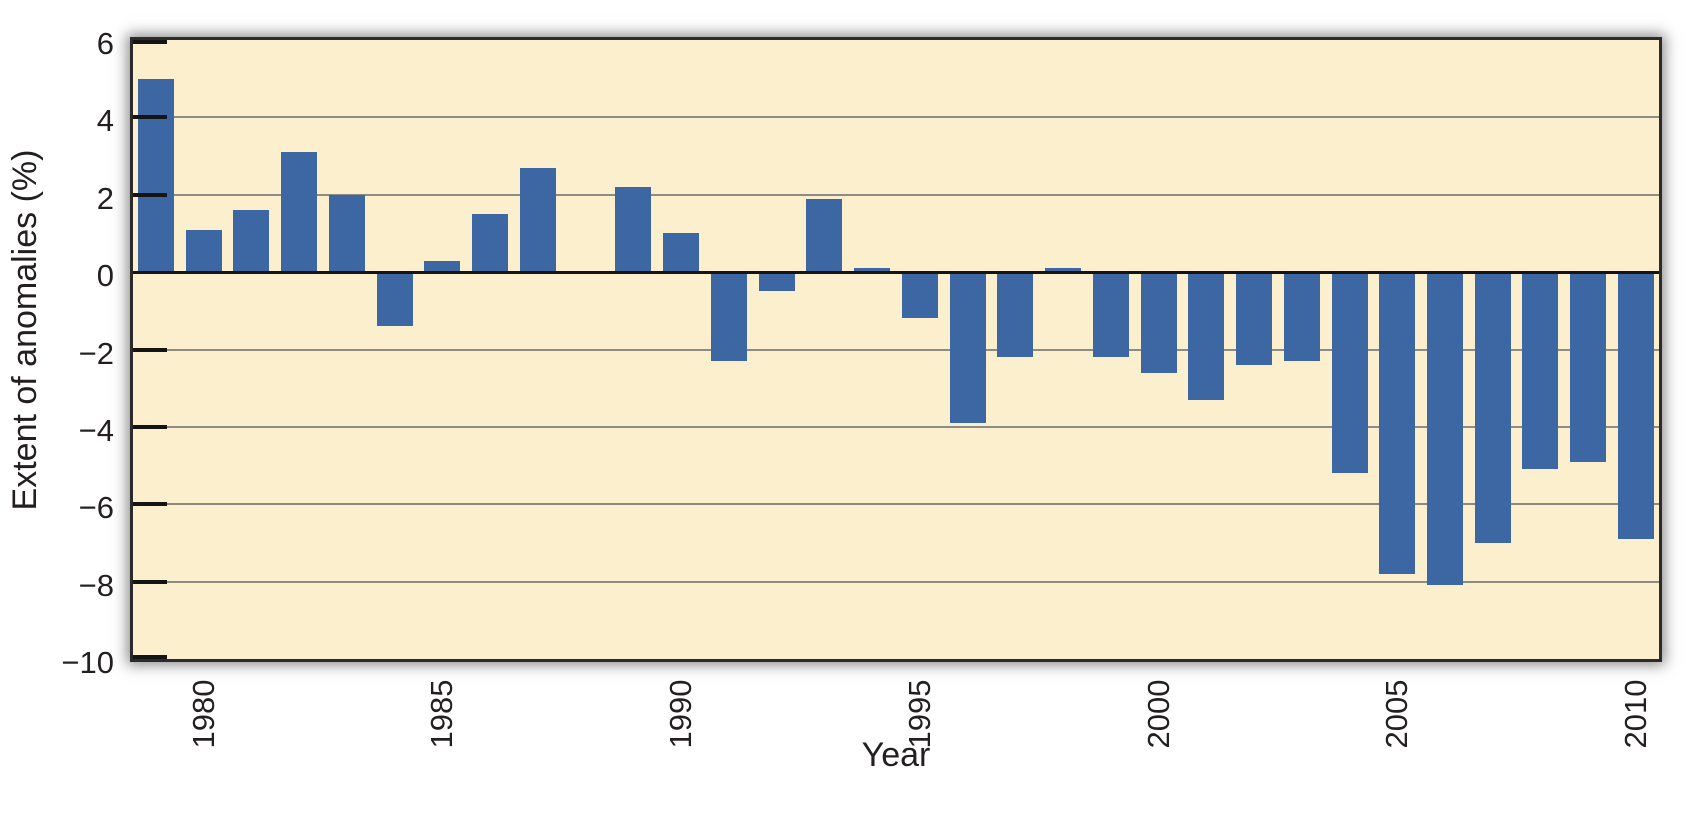 This screenshot has width=1702, height=819. Describe the element at coordinates (1254, 318) in the screenshot. I see `bar-2002` at that location.